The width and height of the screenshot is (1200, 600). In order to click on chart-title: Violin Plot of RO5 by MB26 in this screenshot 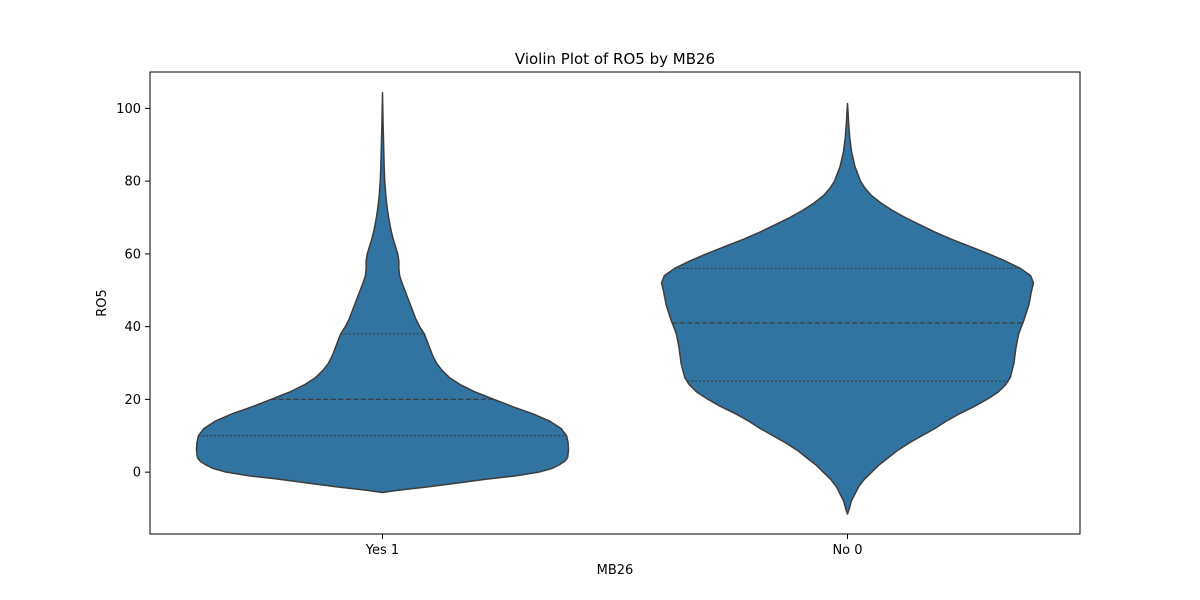, I will do `click(615, 59)`.